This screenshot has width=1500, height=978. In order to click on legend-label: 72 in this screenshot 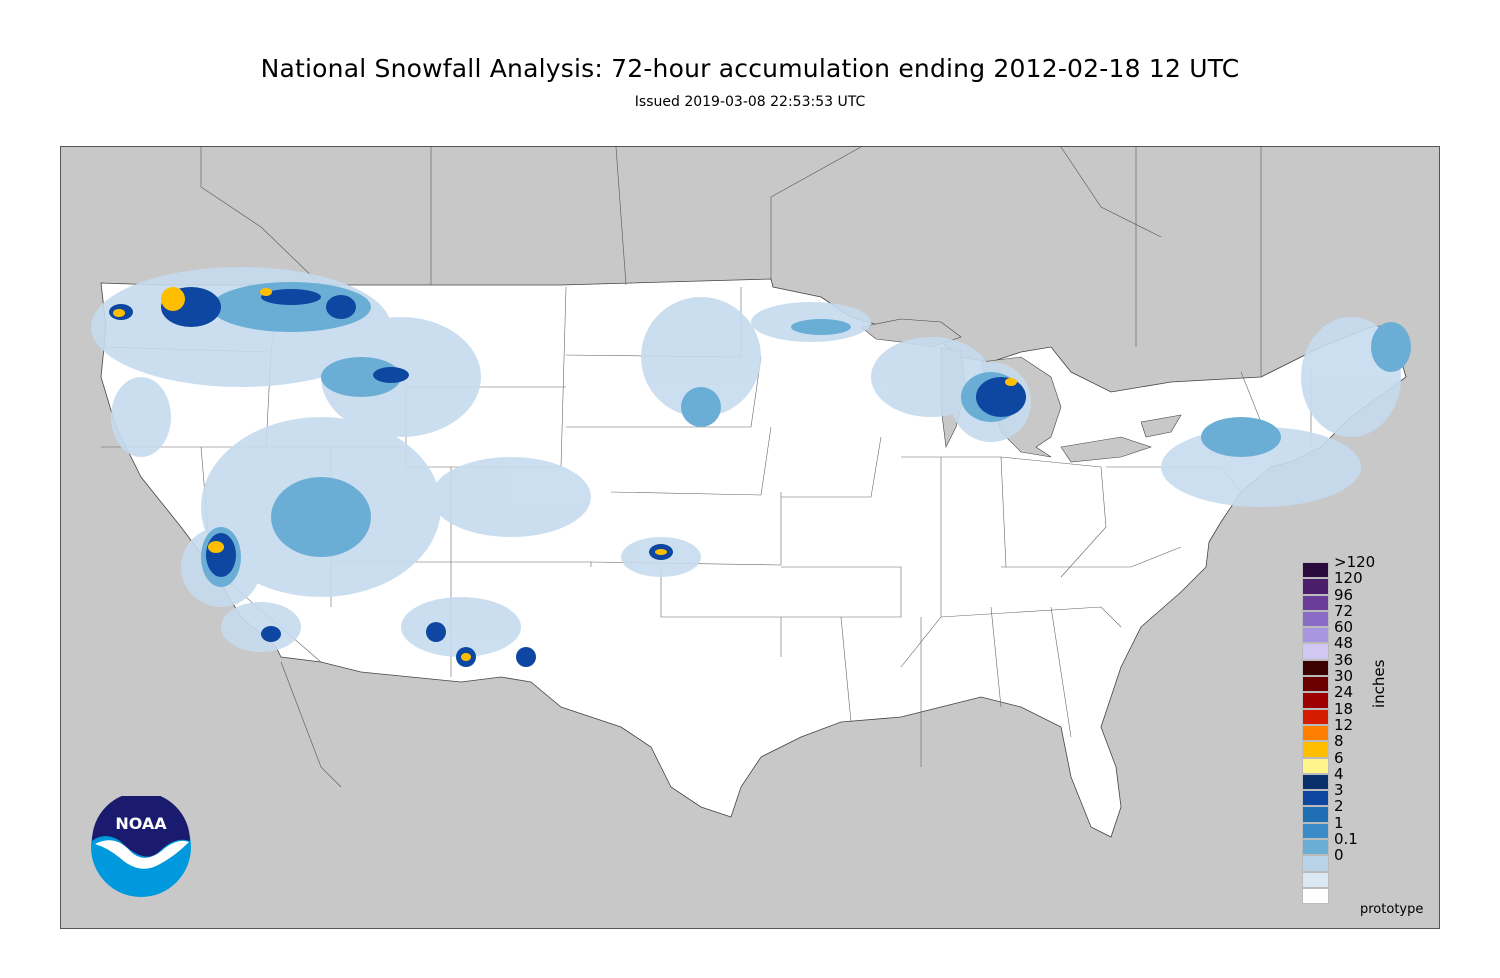, I will do `click(1344, 610)`.